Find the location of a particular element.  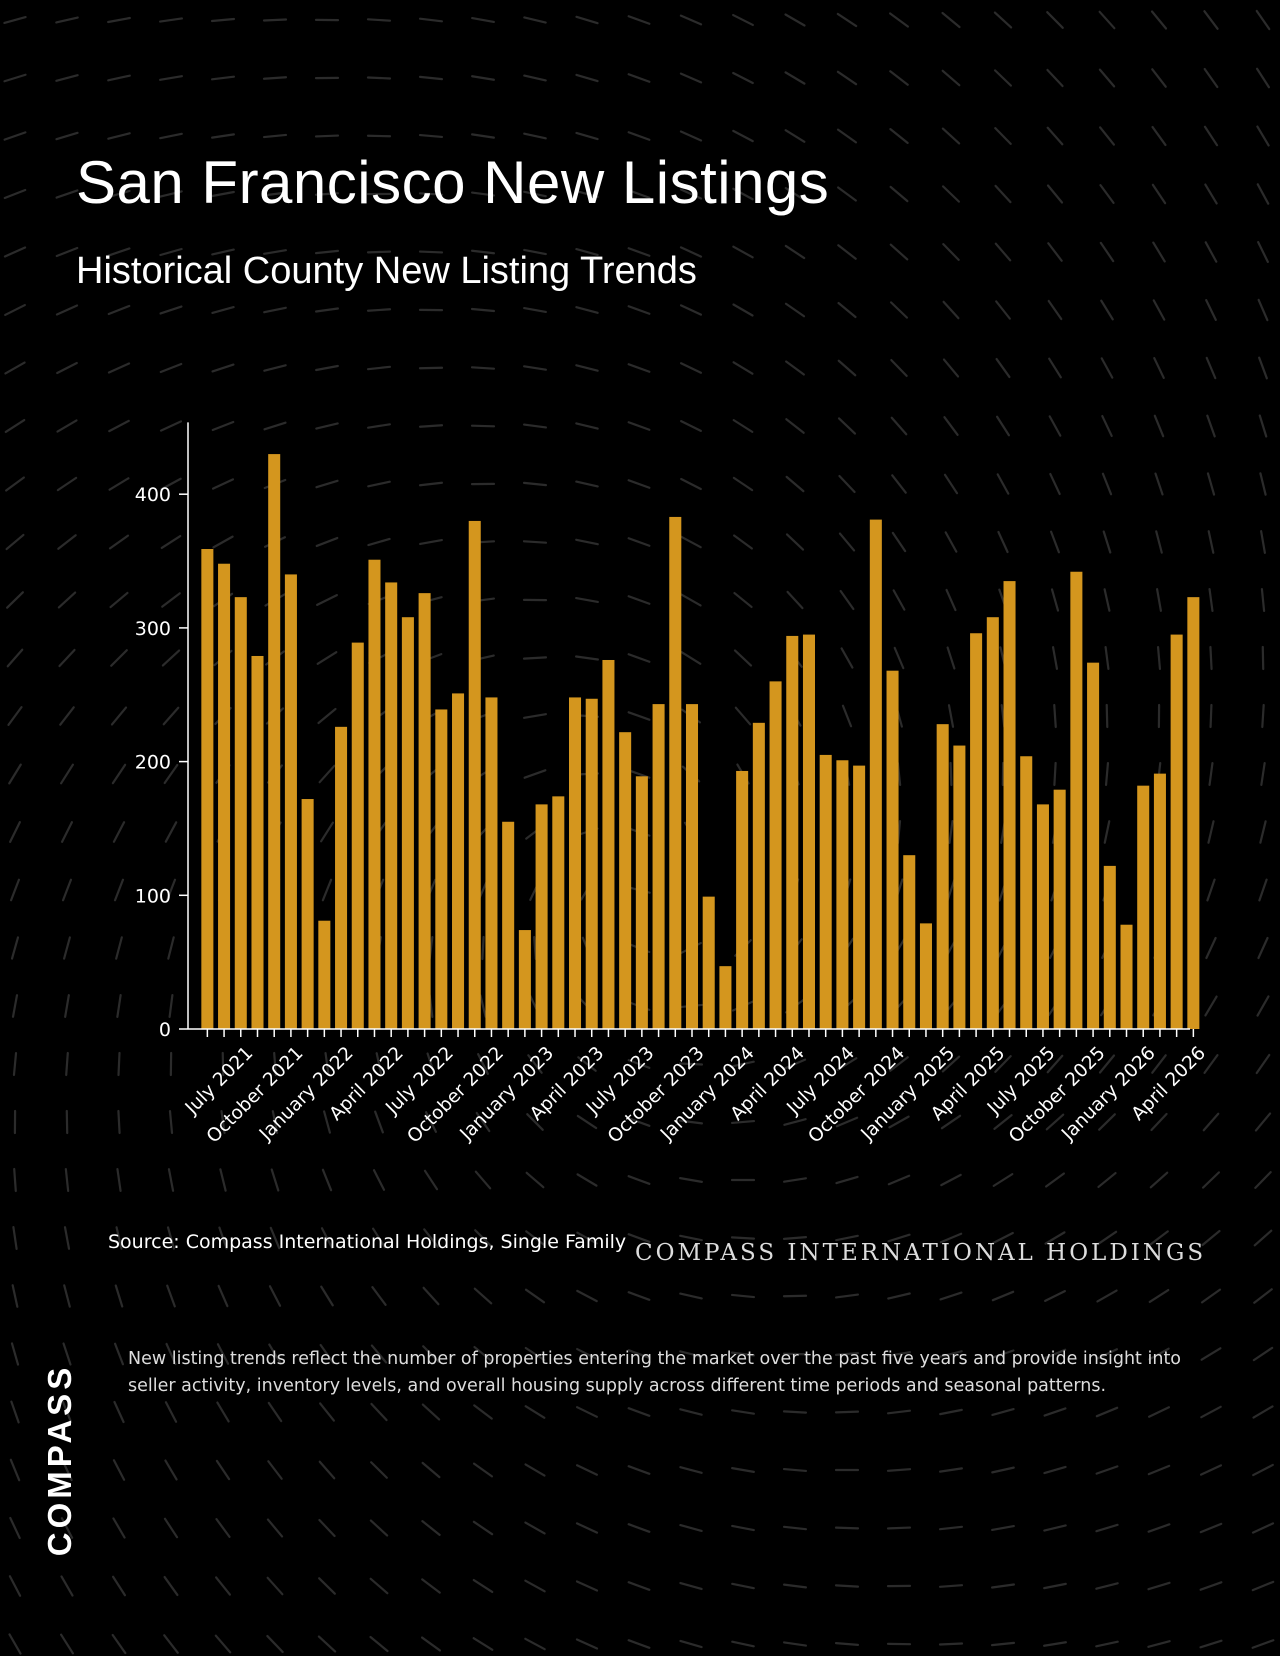

y-tick-label: 200 is located at coordinates (153, 763).